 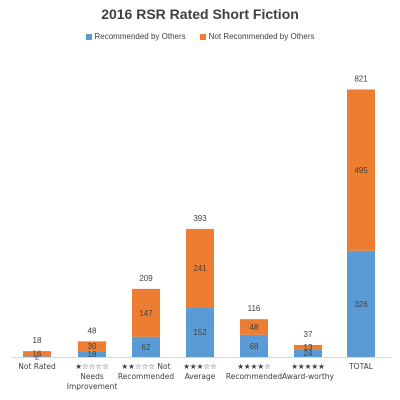 I want to click on data-label-not-recommended-0: 16, so click(x=37, y=354).